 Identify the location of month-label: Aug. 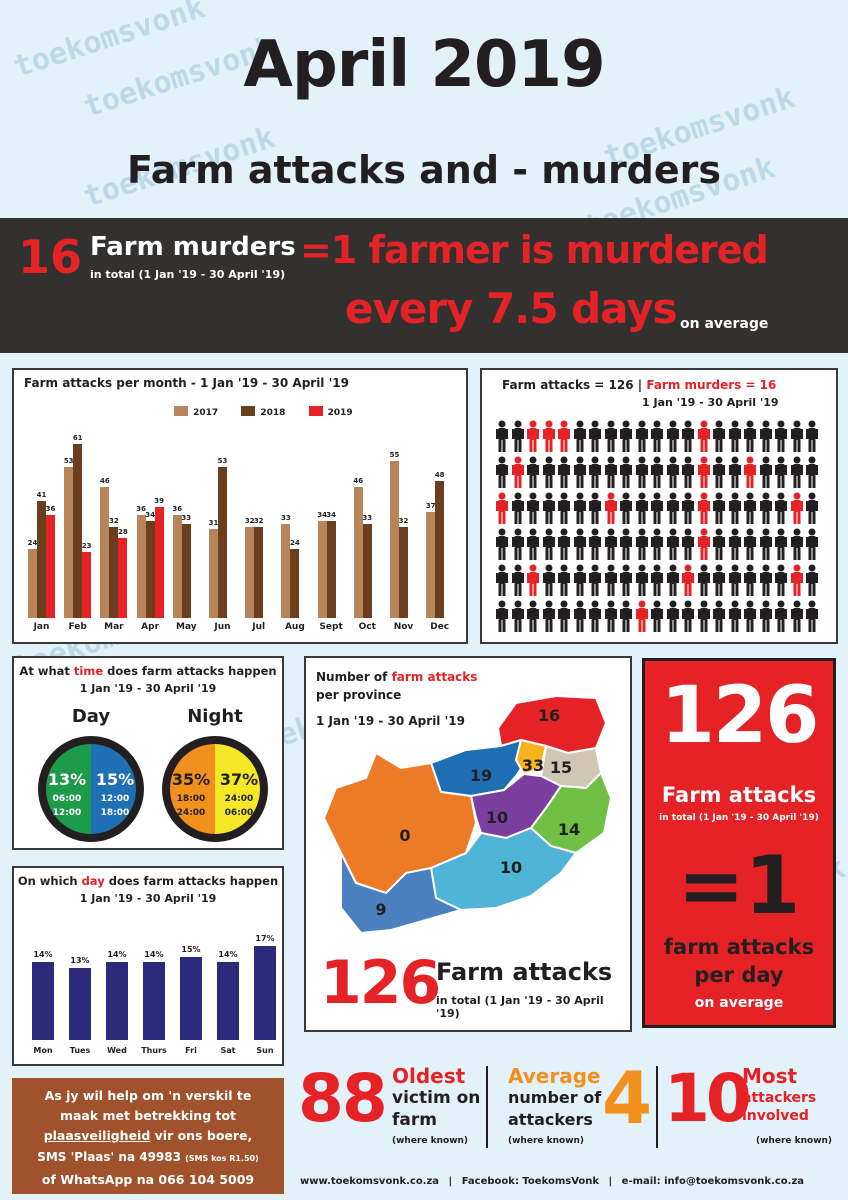
(294, 627).